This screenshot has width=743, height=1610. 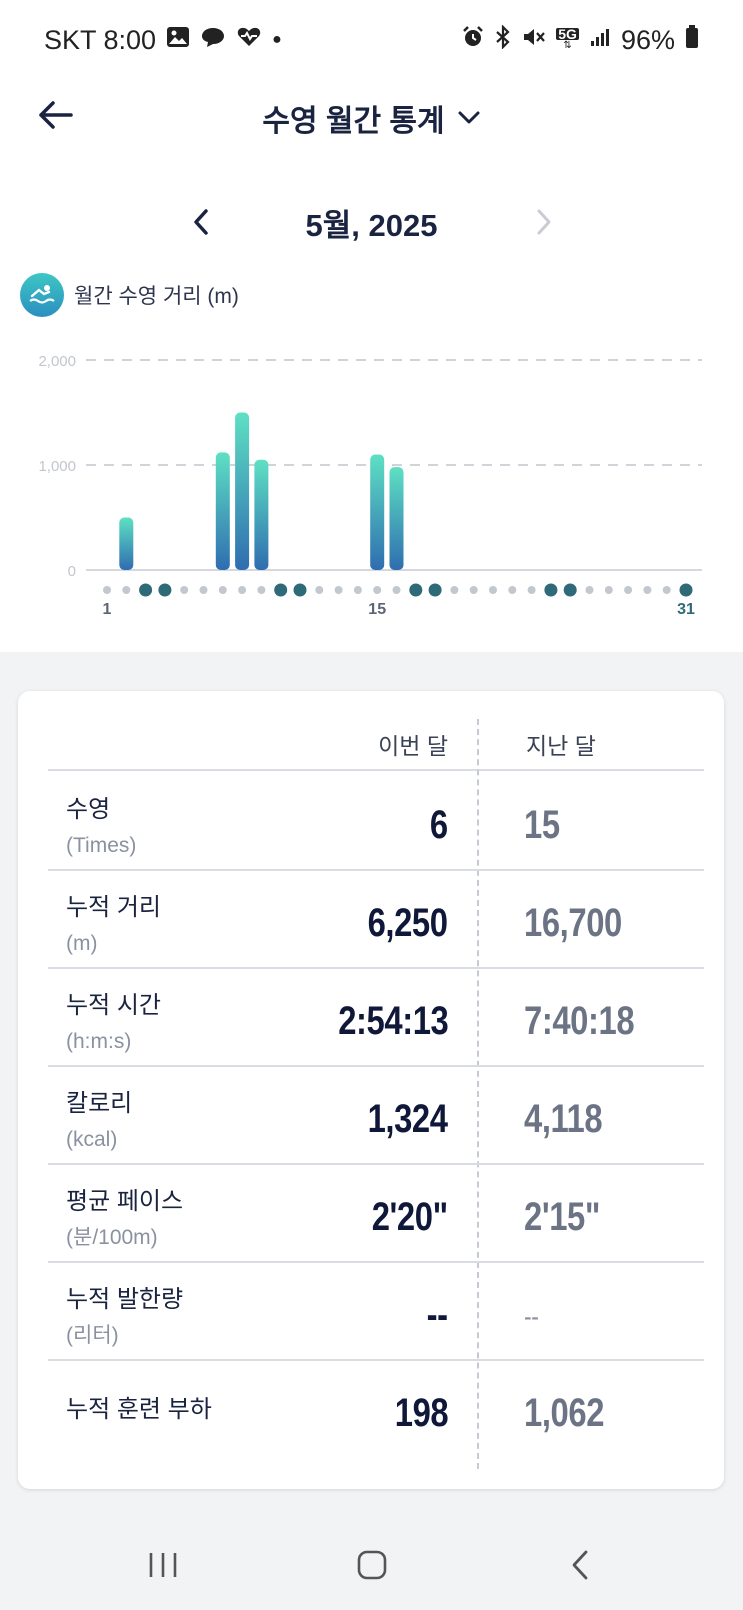 What do you see at coordinates (409, 1217) in the screenshot?
I see `this-month-value: 2'20"` at bounding box center [409, 1217].